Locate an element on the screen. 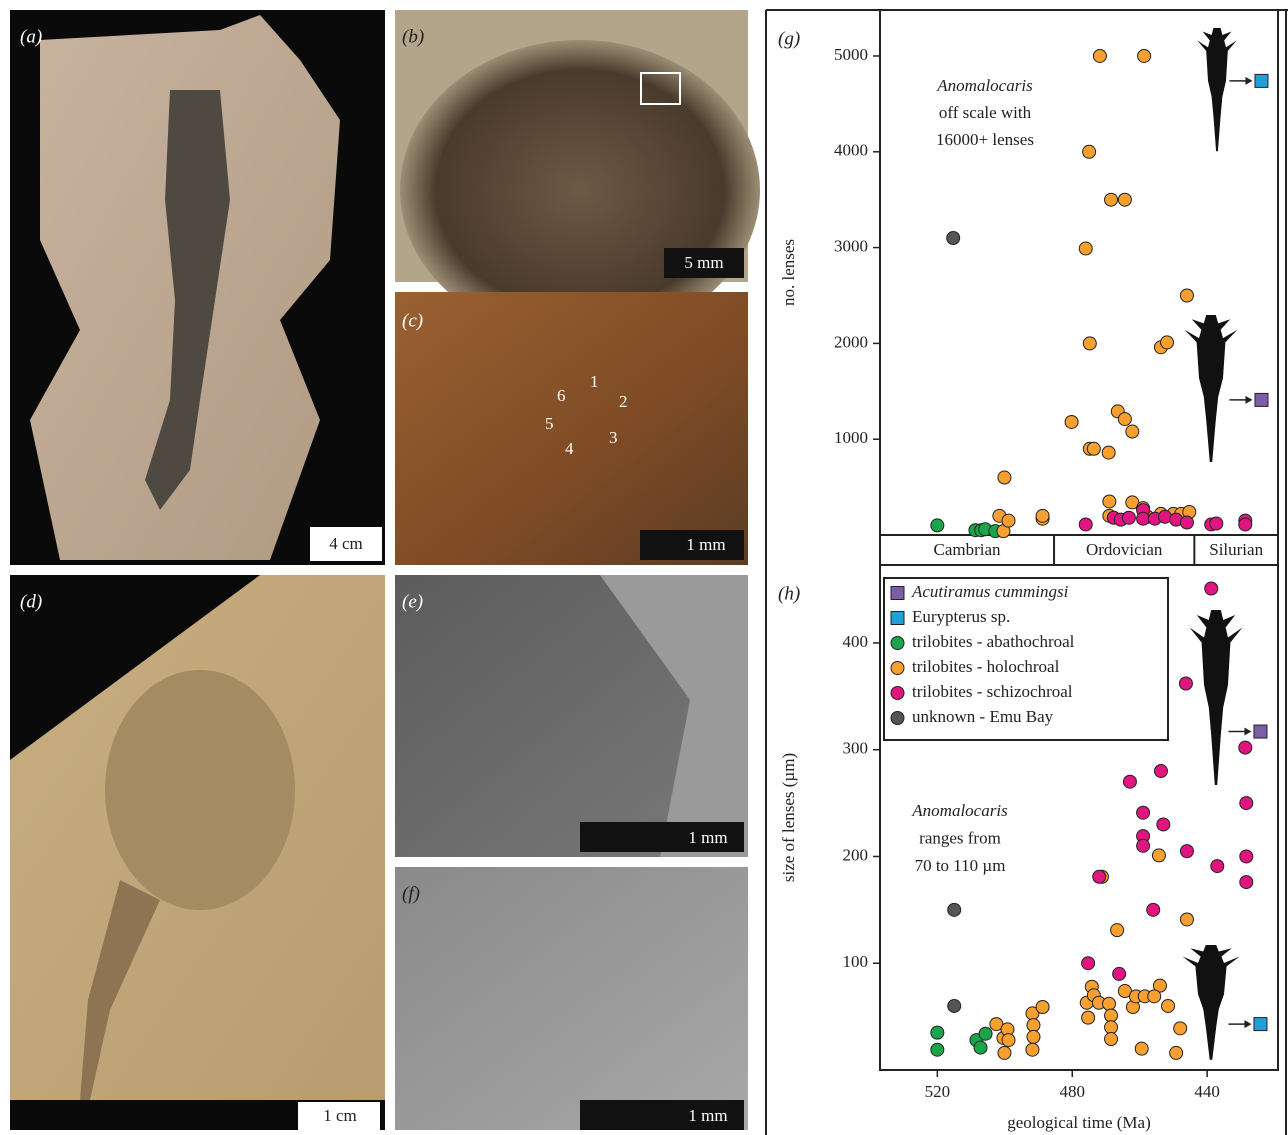 This screenshot has height=1135, width=1288. y-tick-label: 2000 is located at coordinates (851, 341).